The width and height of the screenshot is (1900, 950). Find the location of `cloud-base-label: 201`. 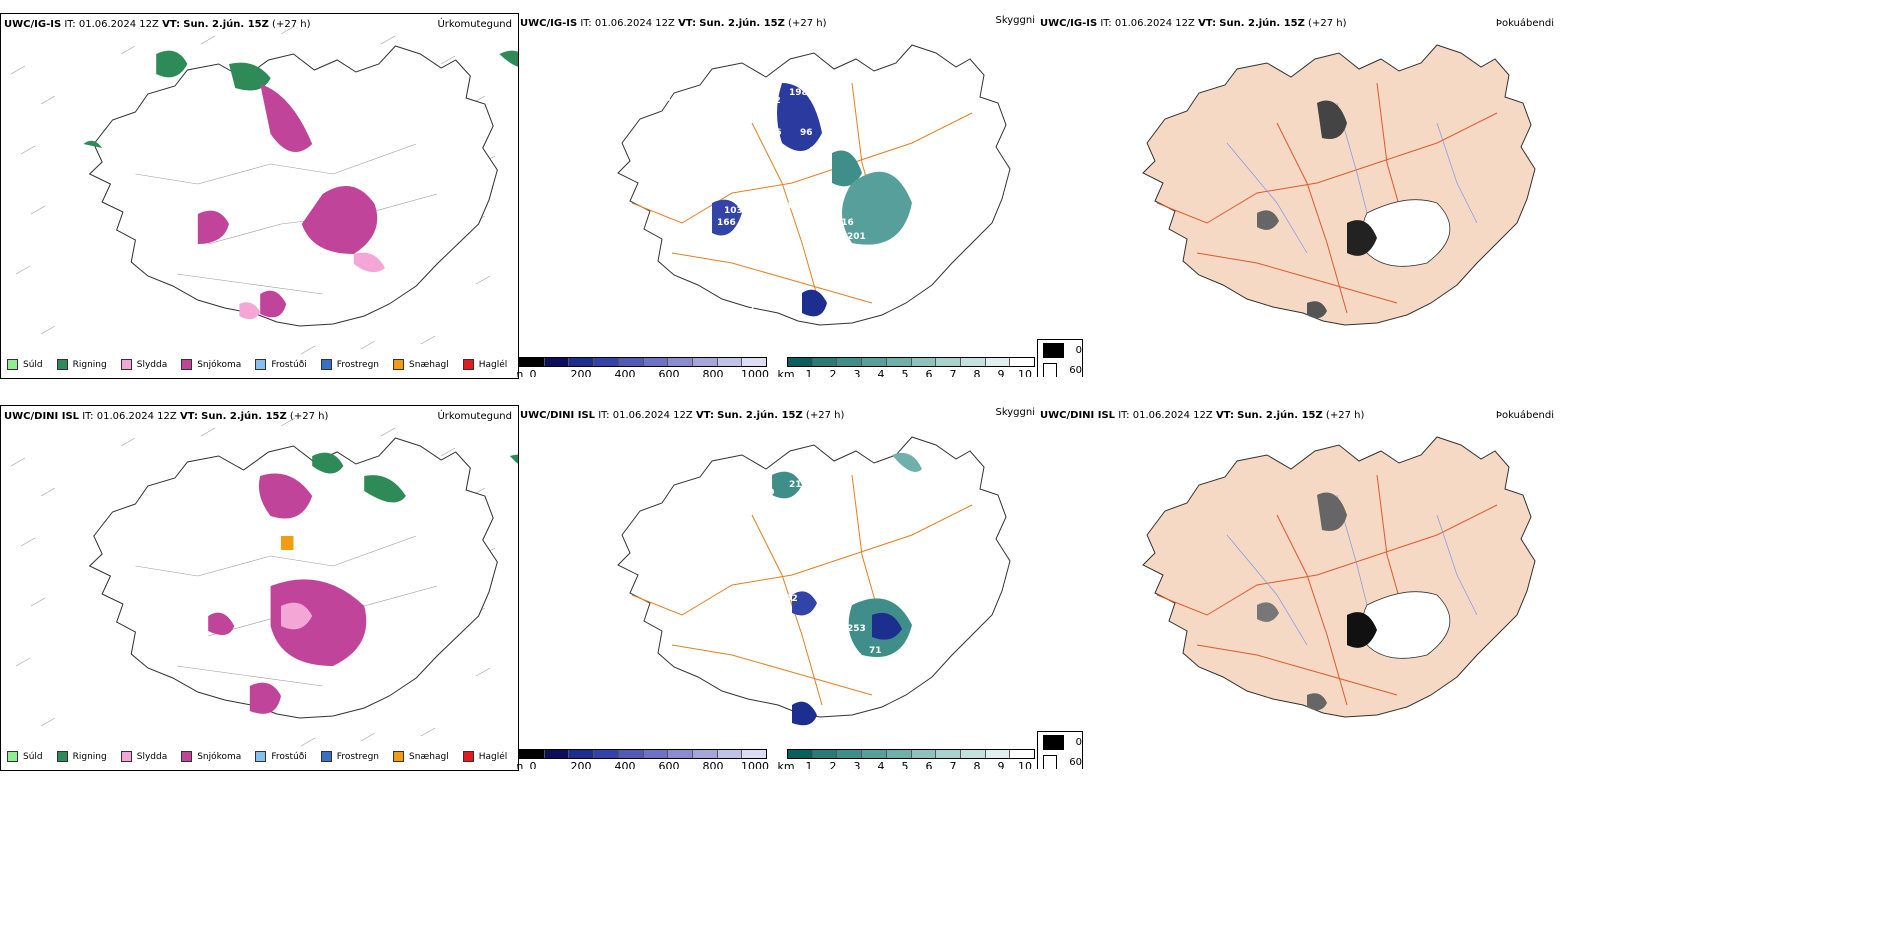

cloud-base-label: 201 is located at coordinates (856, 237).